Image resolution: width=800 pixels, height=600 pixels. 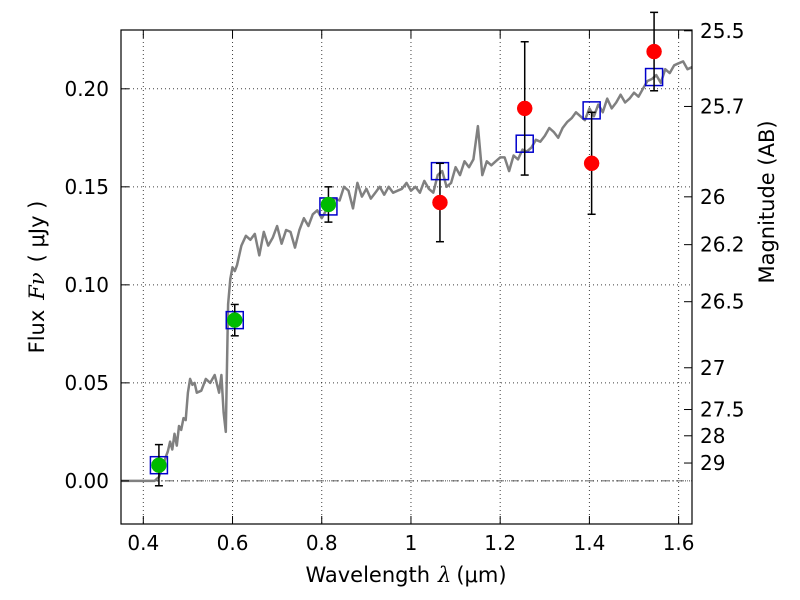 What do you see at coordinates (500, 543) in the screenshot?
I see `x-tick-label: 1.2` at bounding box center [500, 543].